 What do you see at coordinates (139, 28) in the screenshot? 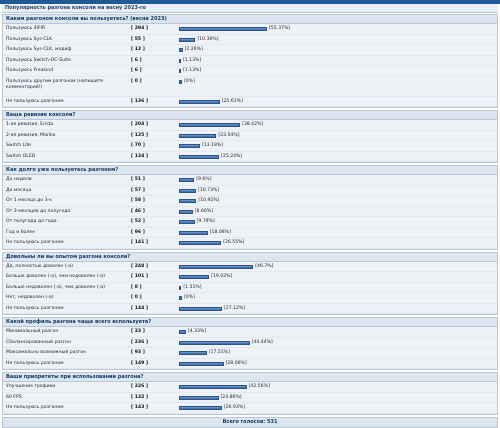
I see `vote-count: [ 294 ]` at bounding box center [139, 28].